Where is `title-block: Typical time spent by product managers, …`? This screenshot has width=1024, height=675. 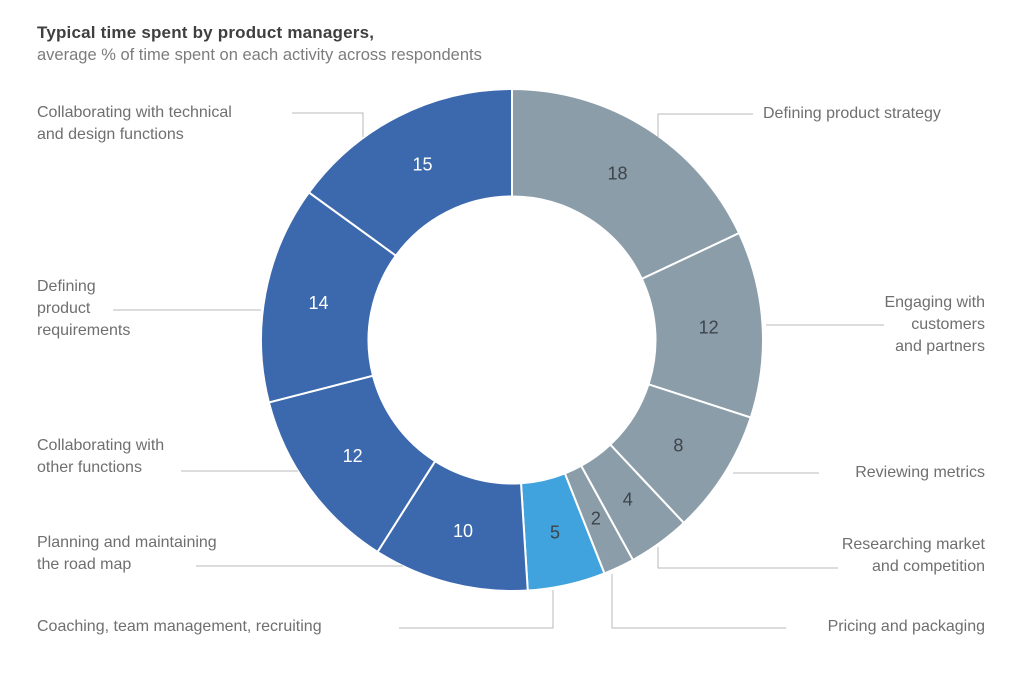 title-block: Typical time spent by product managers, … is located at coordinates (259, 44).